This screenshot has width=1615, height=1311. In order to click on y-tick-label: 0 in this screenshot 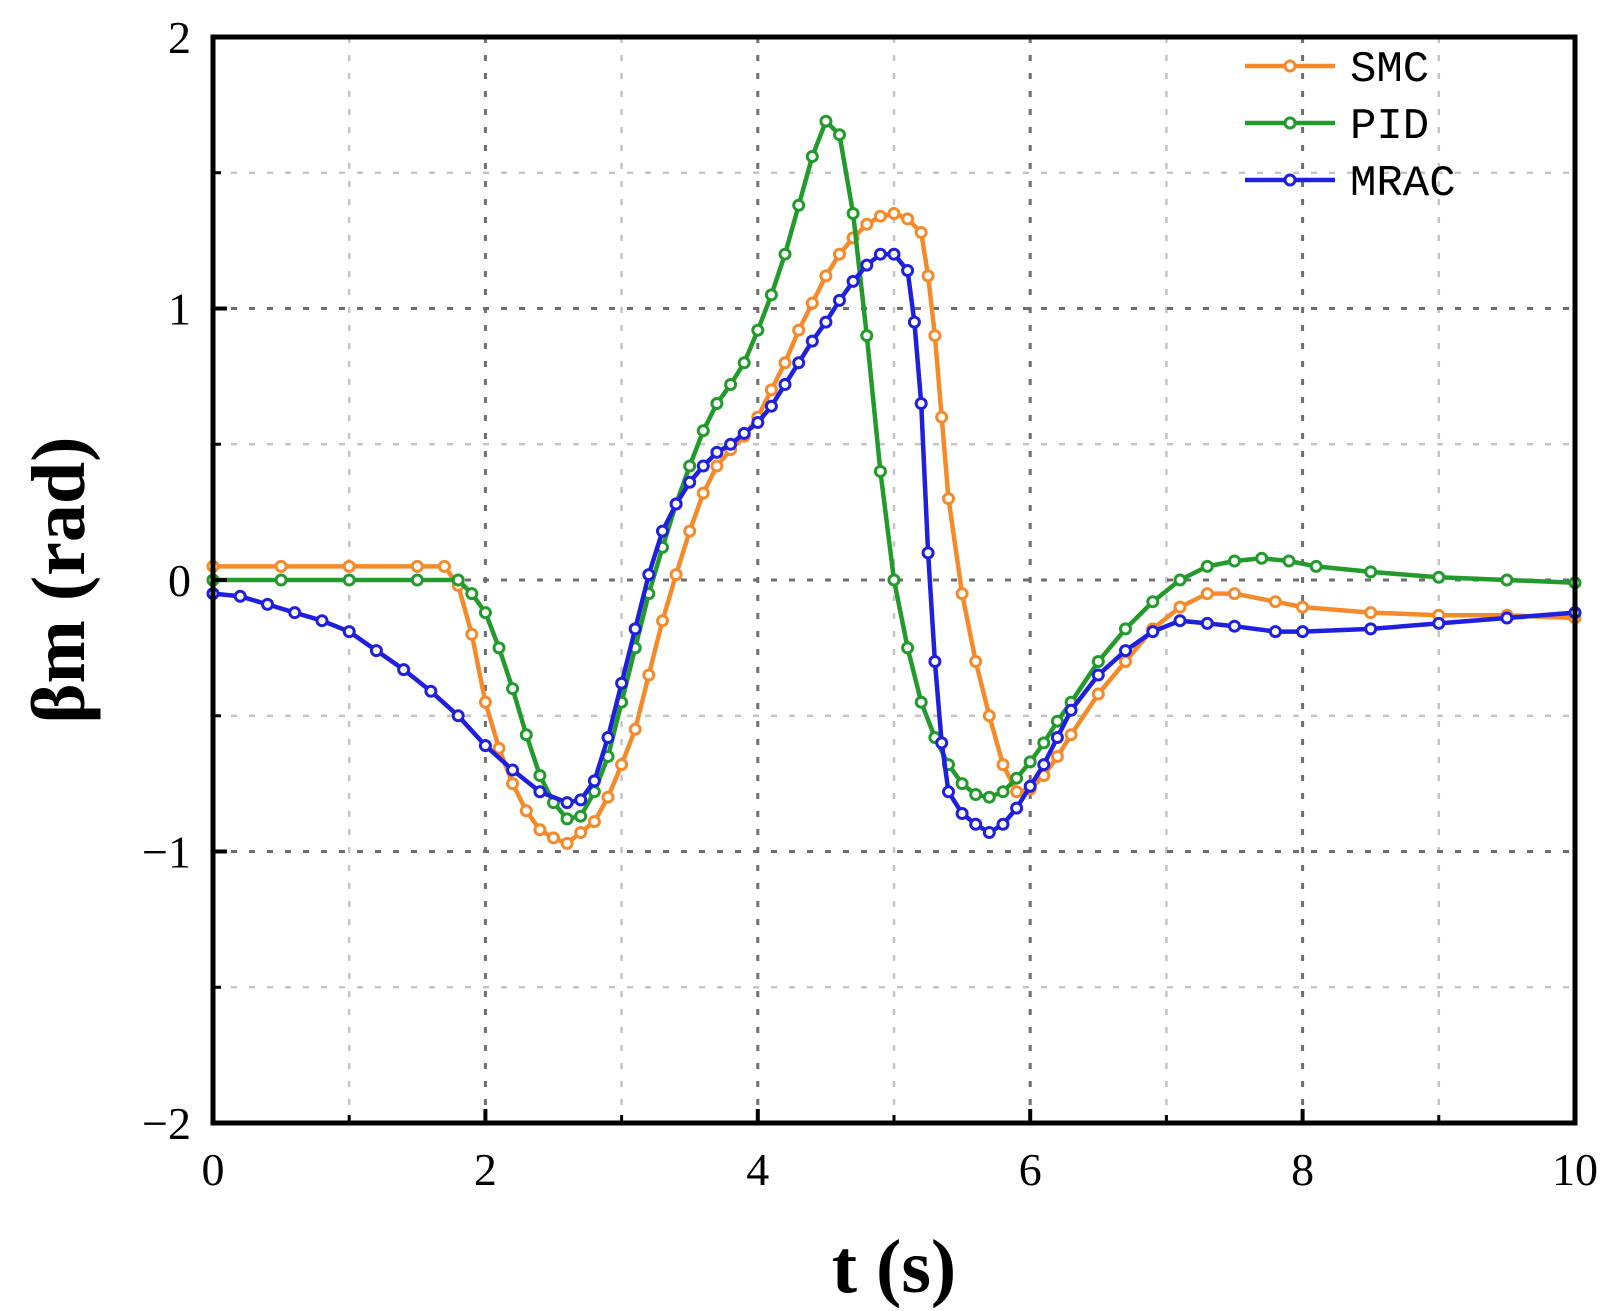, I will do `click(179, 580)`.